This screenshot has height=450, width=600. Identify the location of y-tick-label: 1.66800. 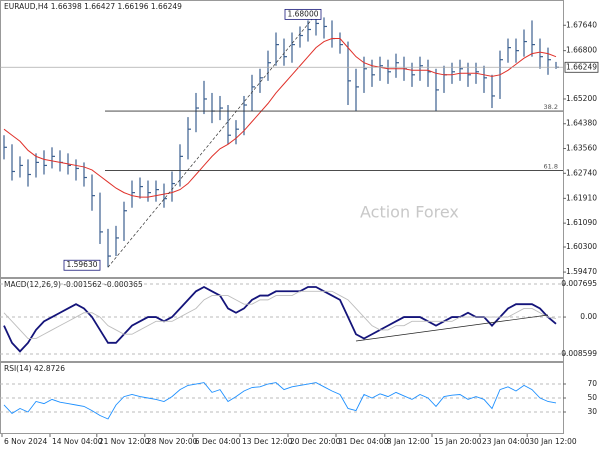
(581, 50).